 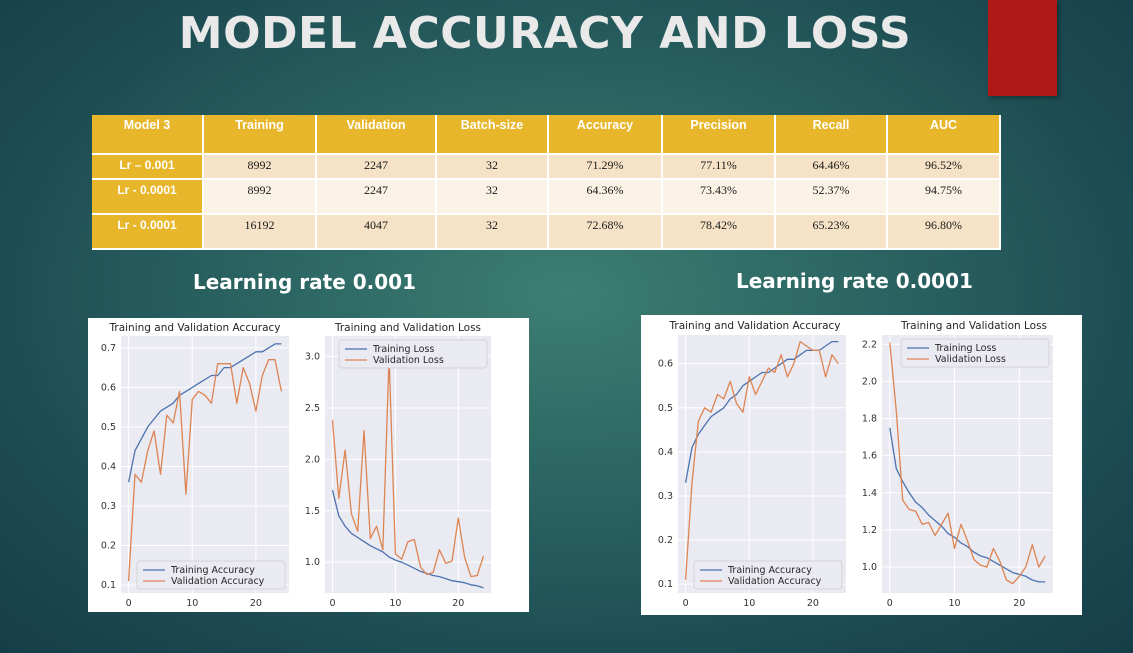 I want to click on table-cell: 65.23%, so click(x=831, y=232).